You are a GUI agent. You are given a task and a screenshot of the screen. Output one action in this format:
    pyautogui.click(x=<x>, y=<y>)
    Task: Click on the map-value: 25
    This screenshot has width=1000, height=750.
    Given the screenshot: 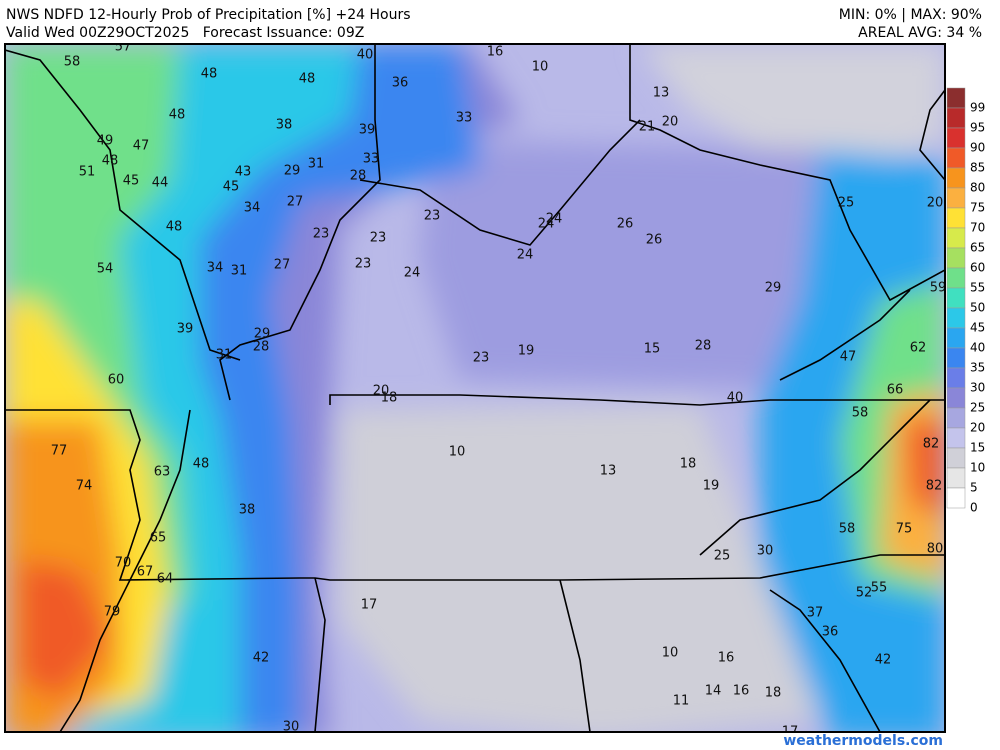 What is the action you would take?
    pyautogui.click(x=846, y=203)
    